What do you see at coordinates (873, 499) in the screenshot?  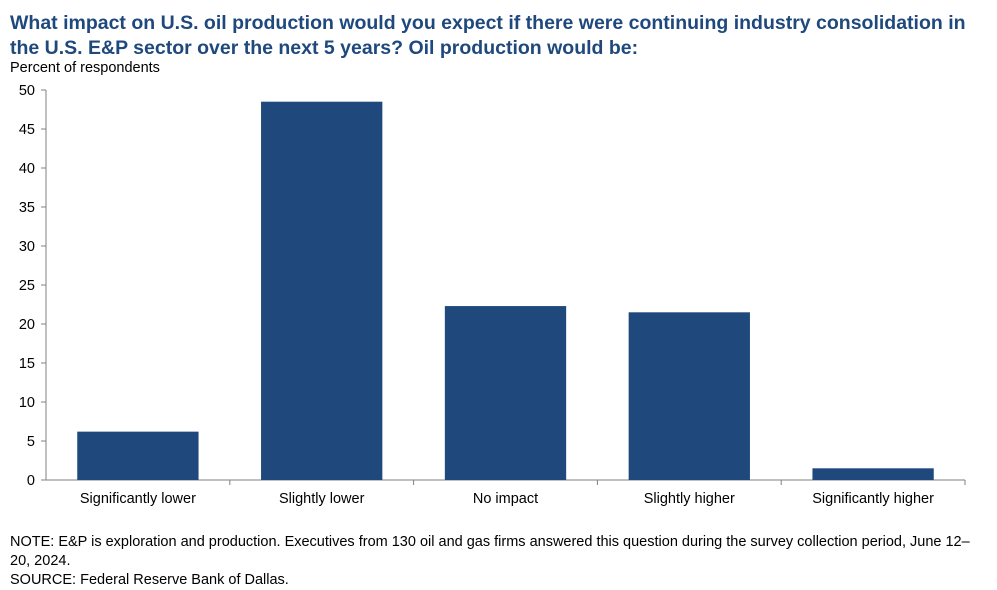 I see `x-tick-label: Significantly higher` at bounding box center [873, 499].